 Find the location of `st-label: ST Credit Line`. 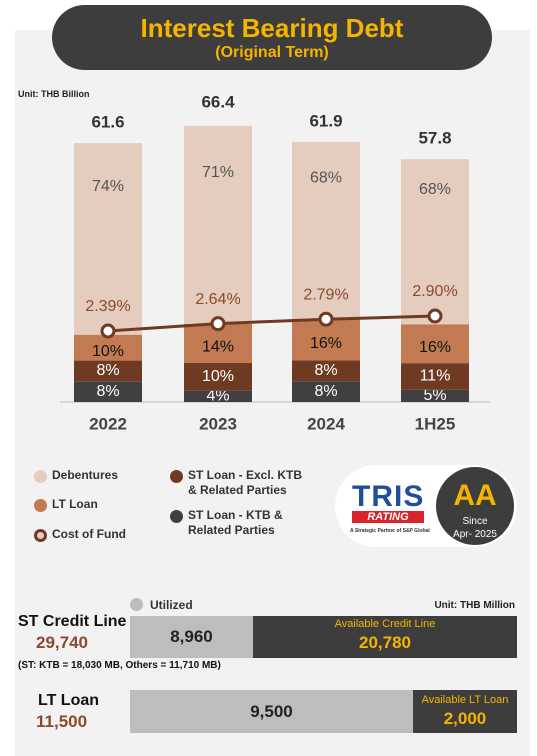

st-label: ST Credit Line is located at coordinates (72, 621).